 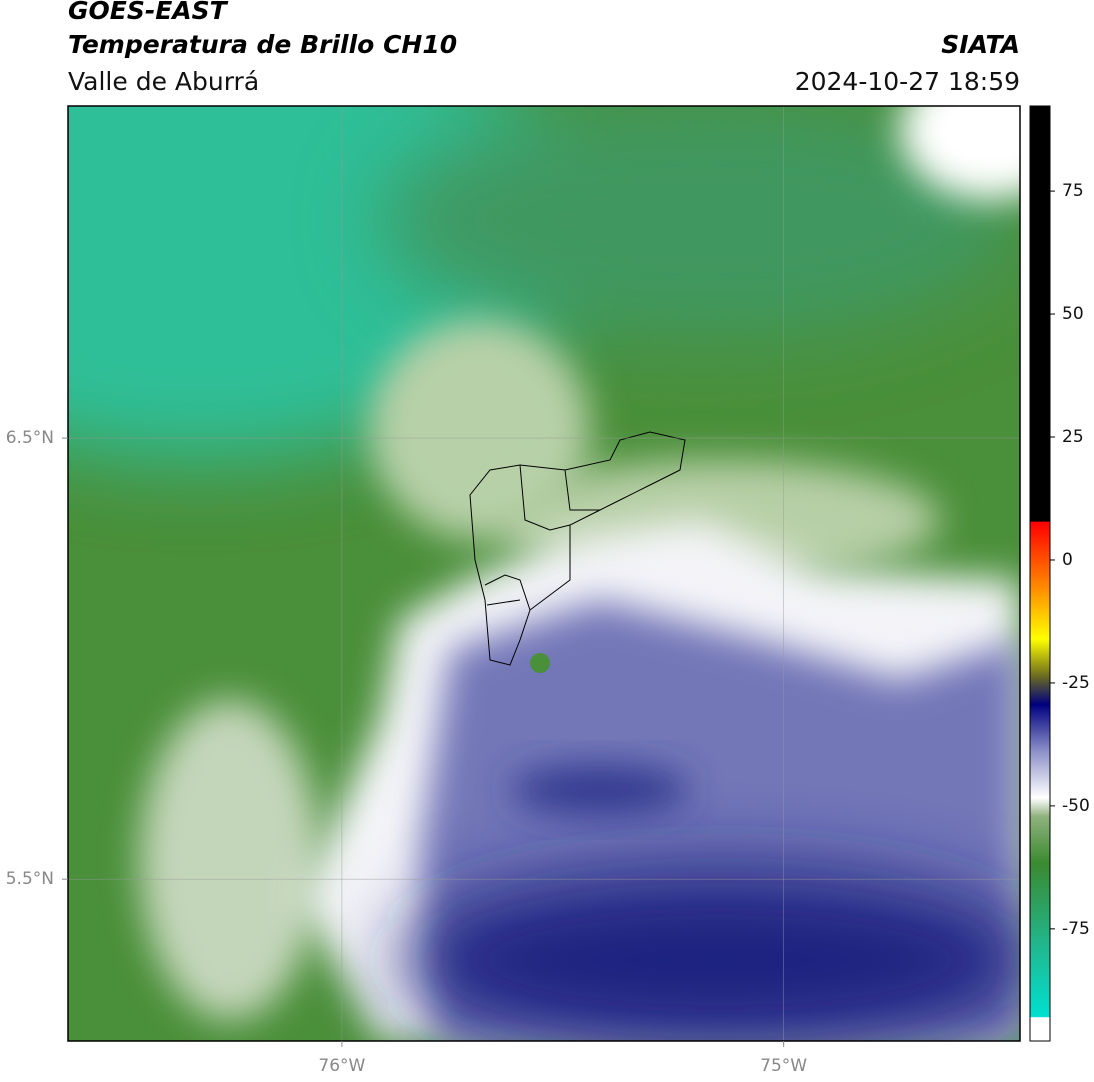 What do you see at coordinates (1076, 683) in the screenshot?
I see `colorbar-label: -25` at bounding box center [1076, 683].